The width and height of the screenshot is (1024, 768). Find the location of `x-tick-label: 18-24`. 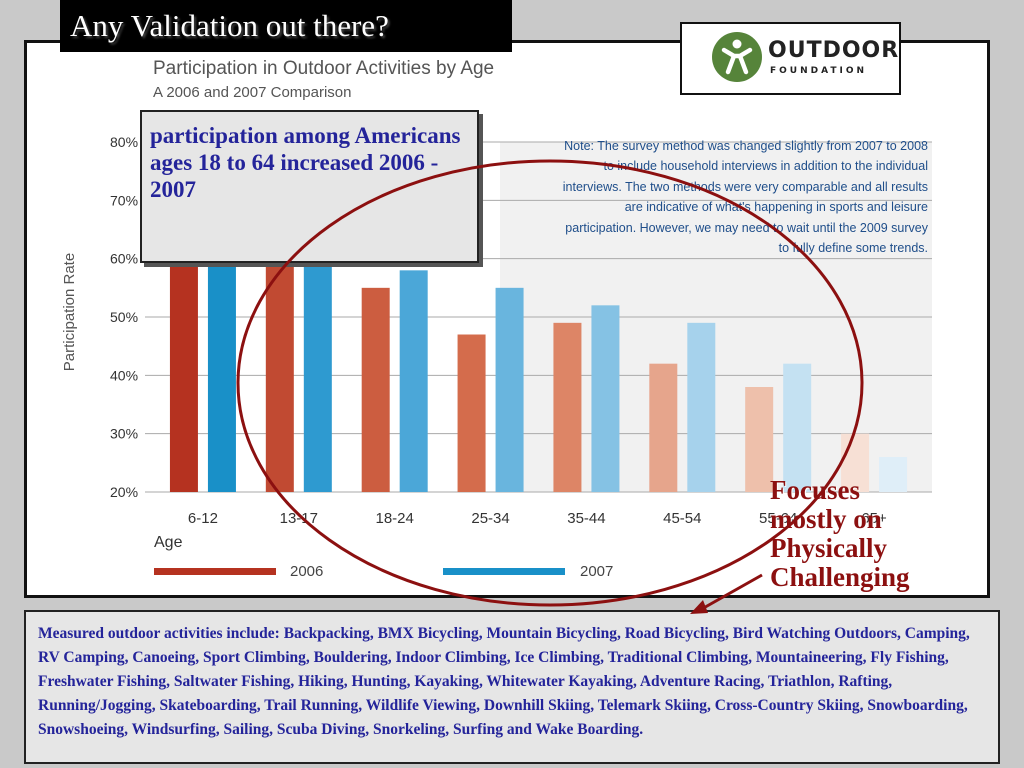

x-tick-label: 18-24 is located at coordinates (395, 518).